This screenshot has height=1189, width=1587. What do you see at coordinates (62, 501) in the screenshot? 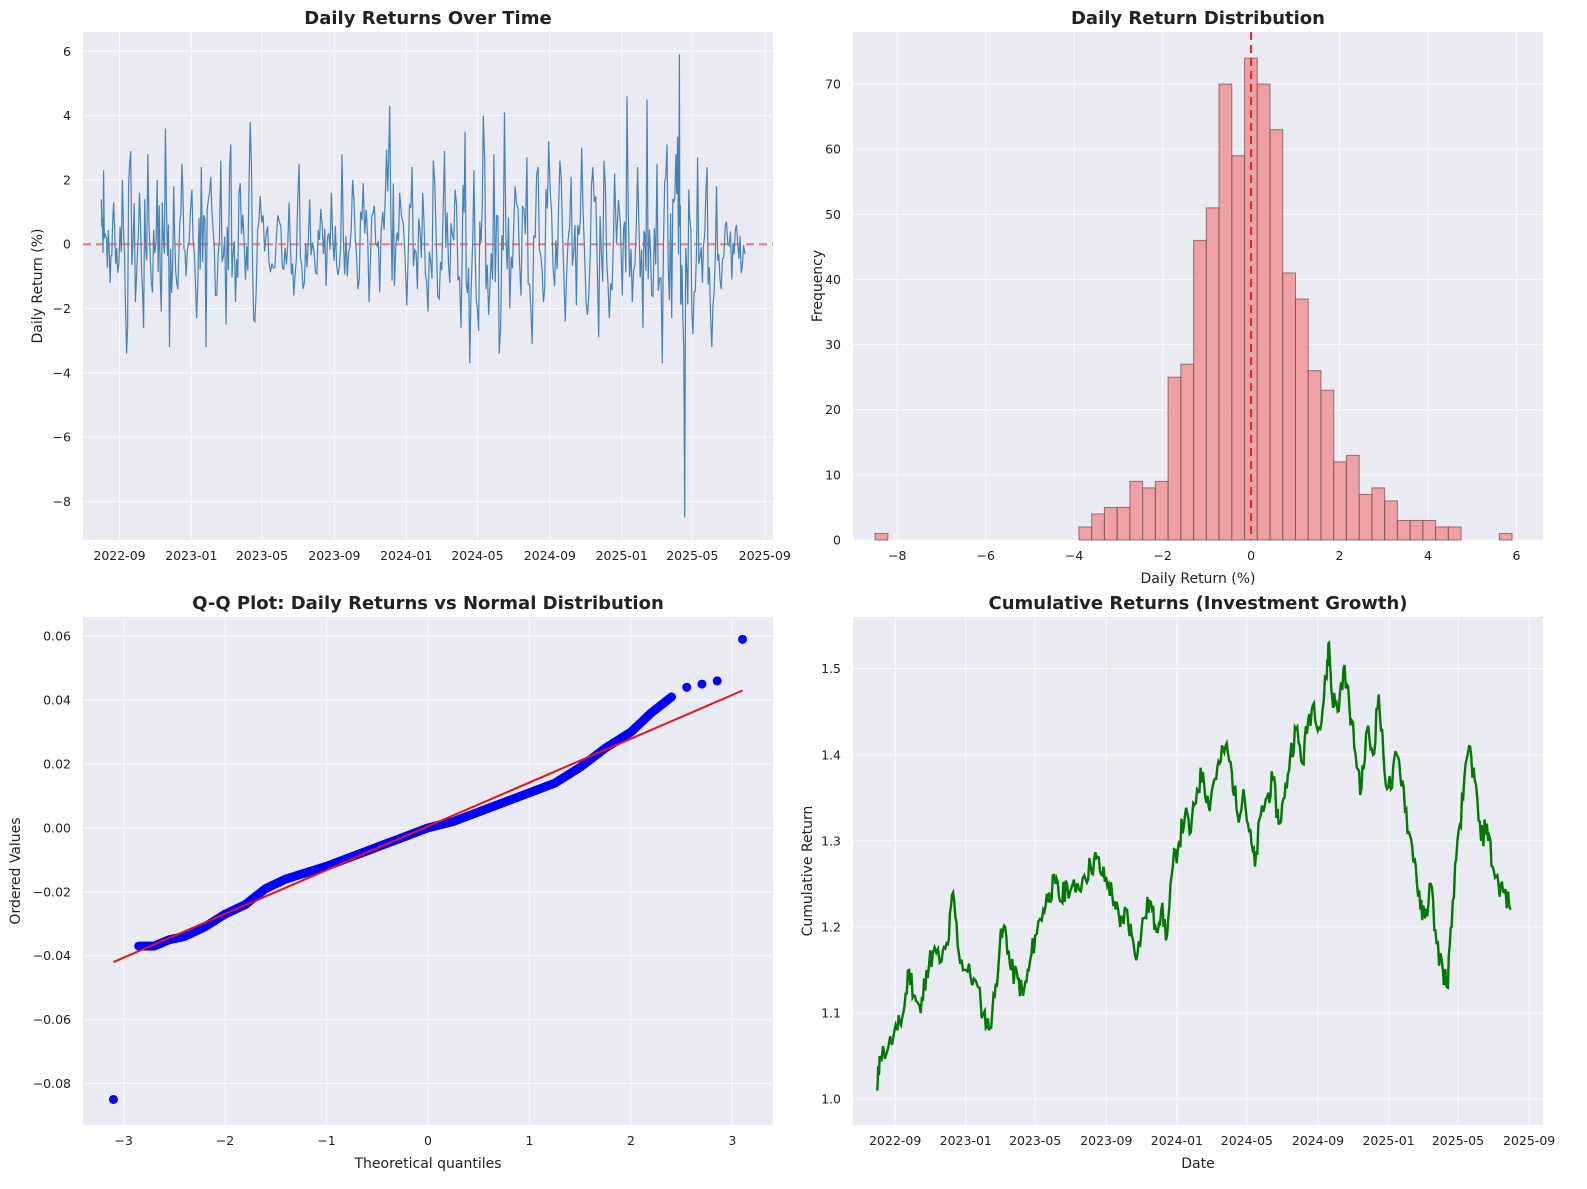
I see `y-tick-label: −8` at bounding box center [62, 501].